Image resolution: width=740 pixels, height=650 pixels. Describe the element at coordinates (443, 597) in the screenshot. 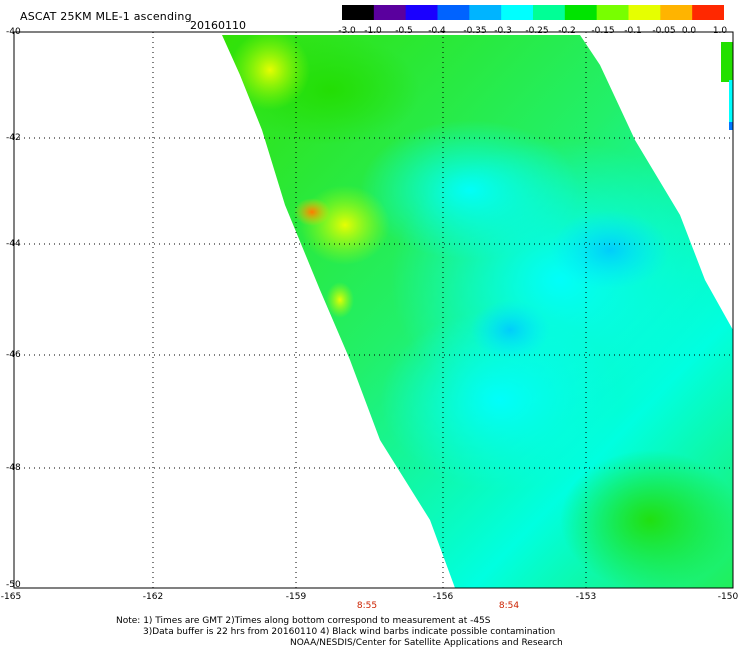

I see `lon-label: -156` at that location.